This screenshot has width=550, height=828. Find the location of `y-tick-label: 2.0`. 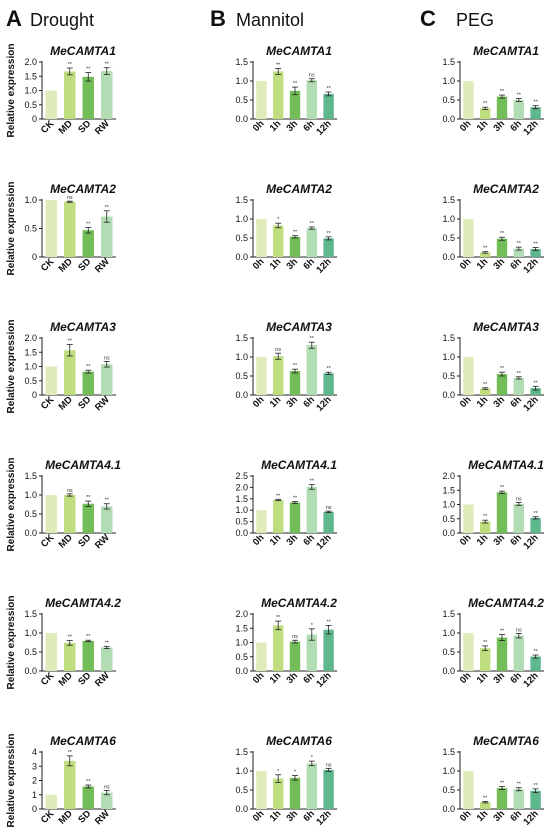

y-tick-label: 2.0 is located at coordinates (30, 62).